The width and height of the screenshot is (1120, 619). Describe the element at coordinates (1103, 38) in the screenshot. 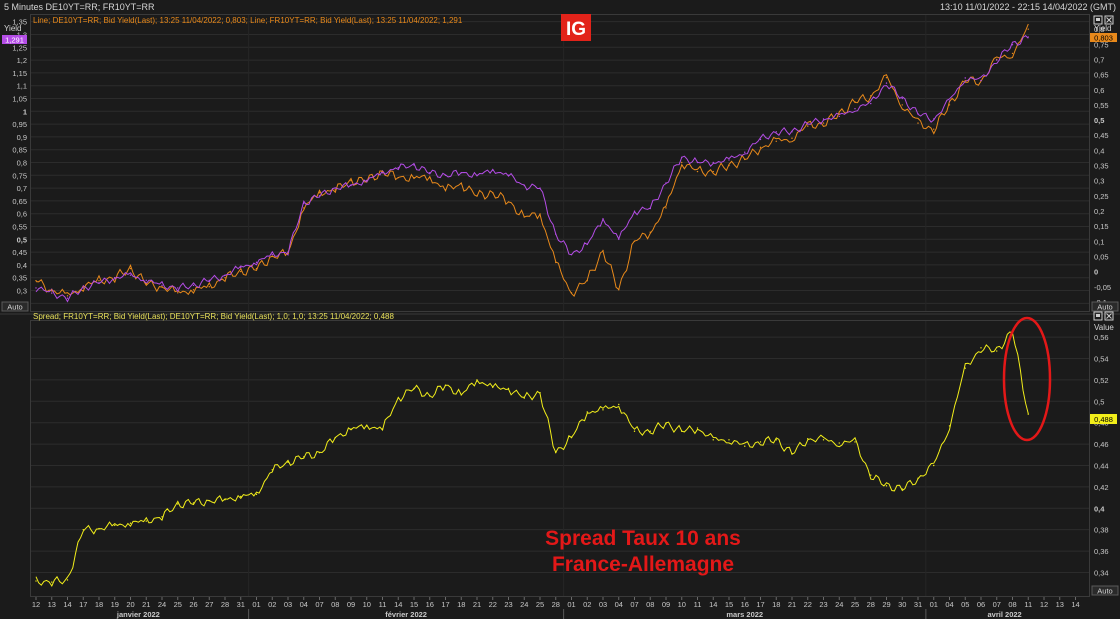

I see `top-right-last-badge: 0,803` at that location.